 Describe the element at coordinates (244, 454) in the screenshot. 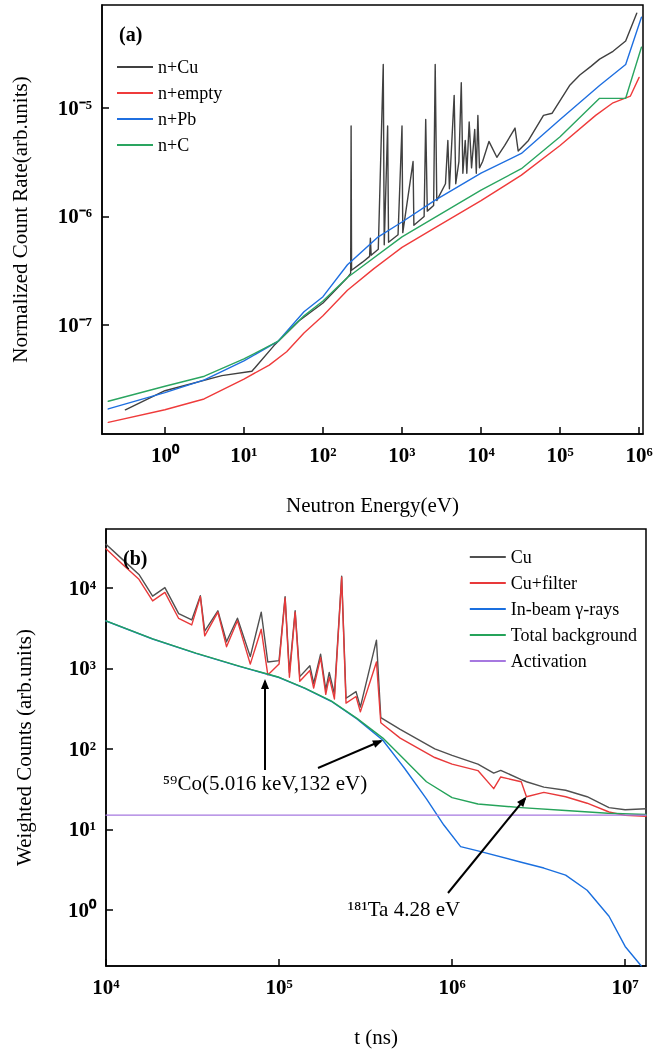

I see `x-tick-label: 10¹` at that location.